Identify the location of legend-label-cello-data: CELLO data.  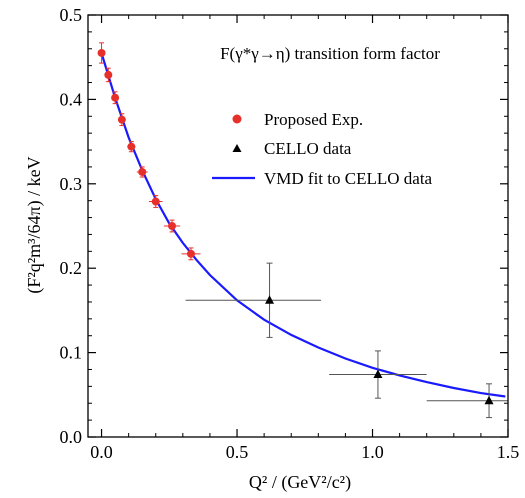
(308, 148).